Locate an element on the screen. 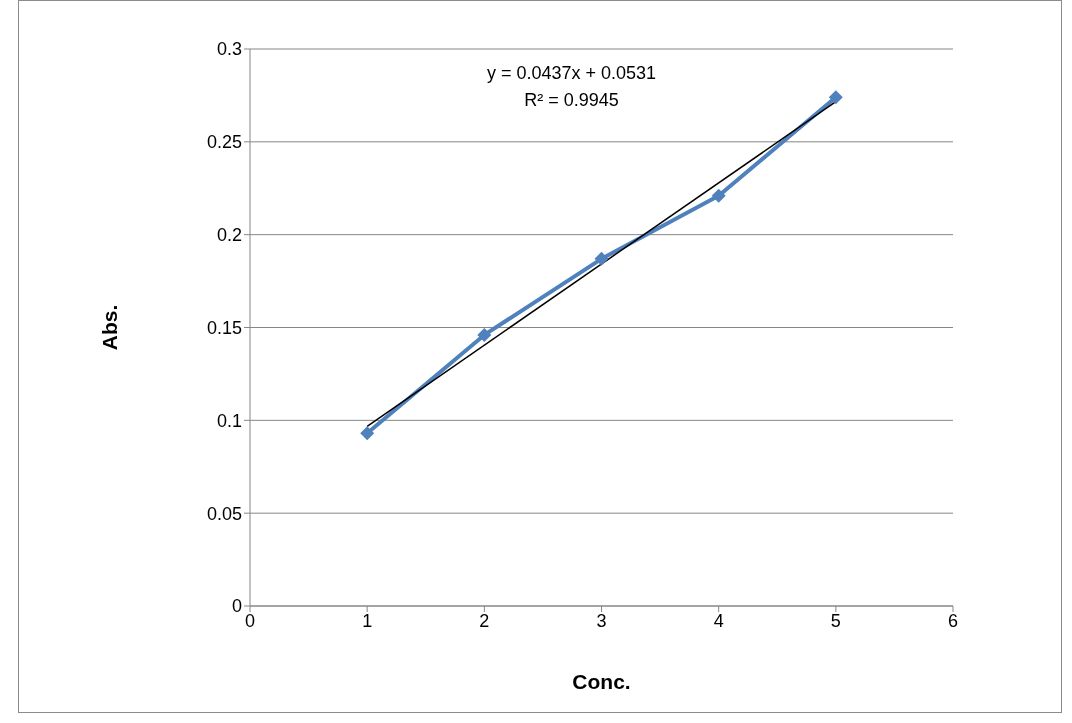  y-tick-label: 0.05 is located at coordinates (224, 513).